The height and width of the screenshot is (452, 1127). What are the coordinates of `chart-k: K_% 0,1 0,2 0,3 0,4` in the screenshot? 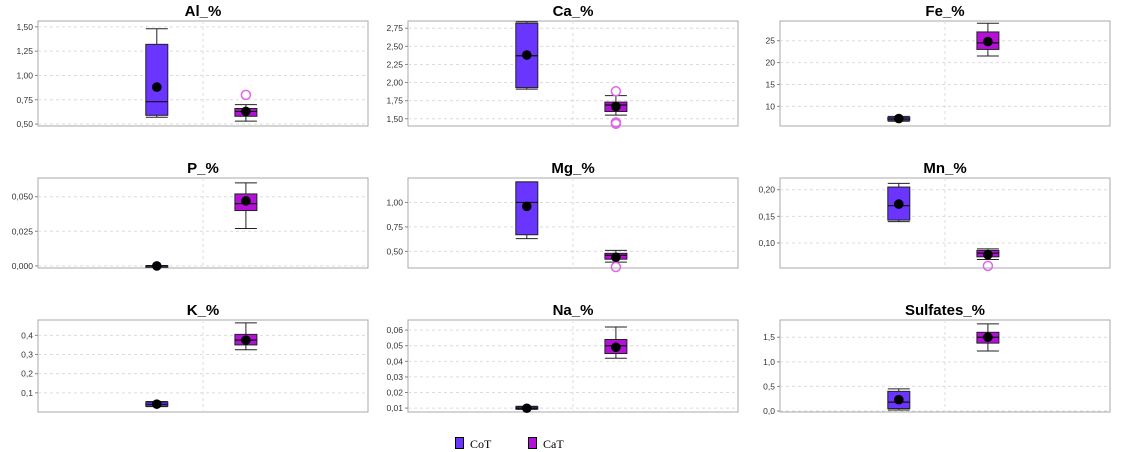 It's located at (195, 357).